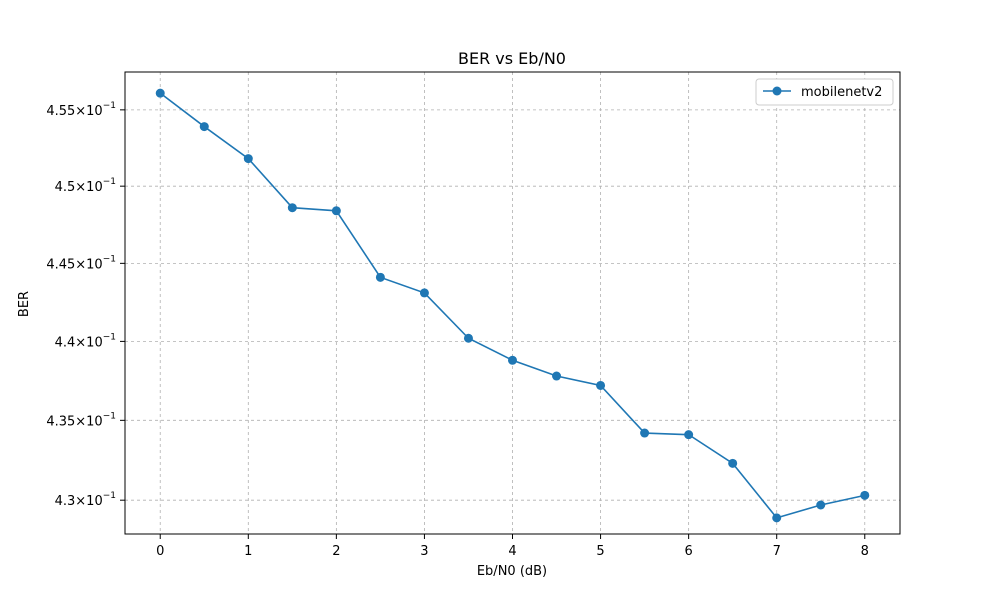 This screenshot has height=600, width=1000. Describe the element at coordinates (79, 501) in the screenshot. I see `y-tick-mantissa: 4.3×10` at that location.